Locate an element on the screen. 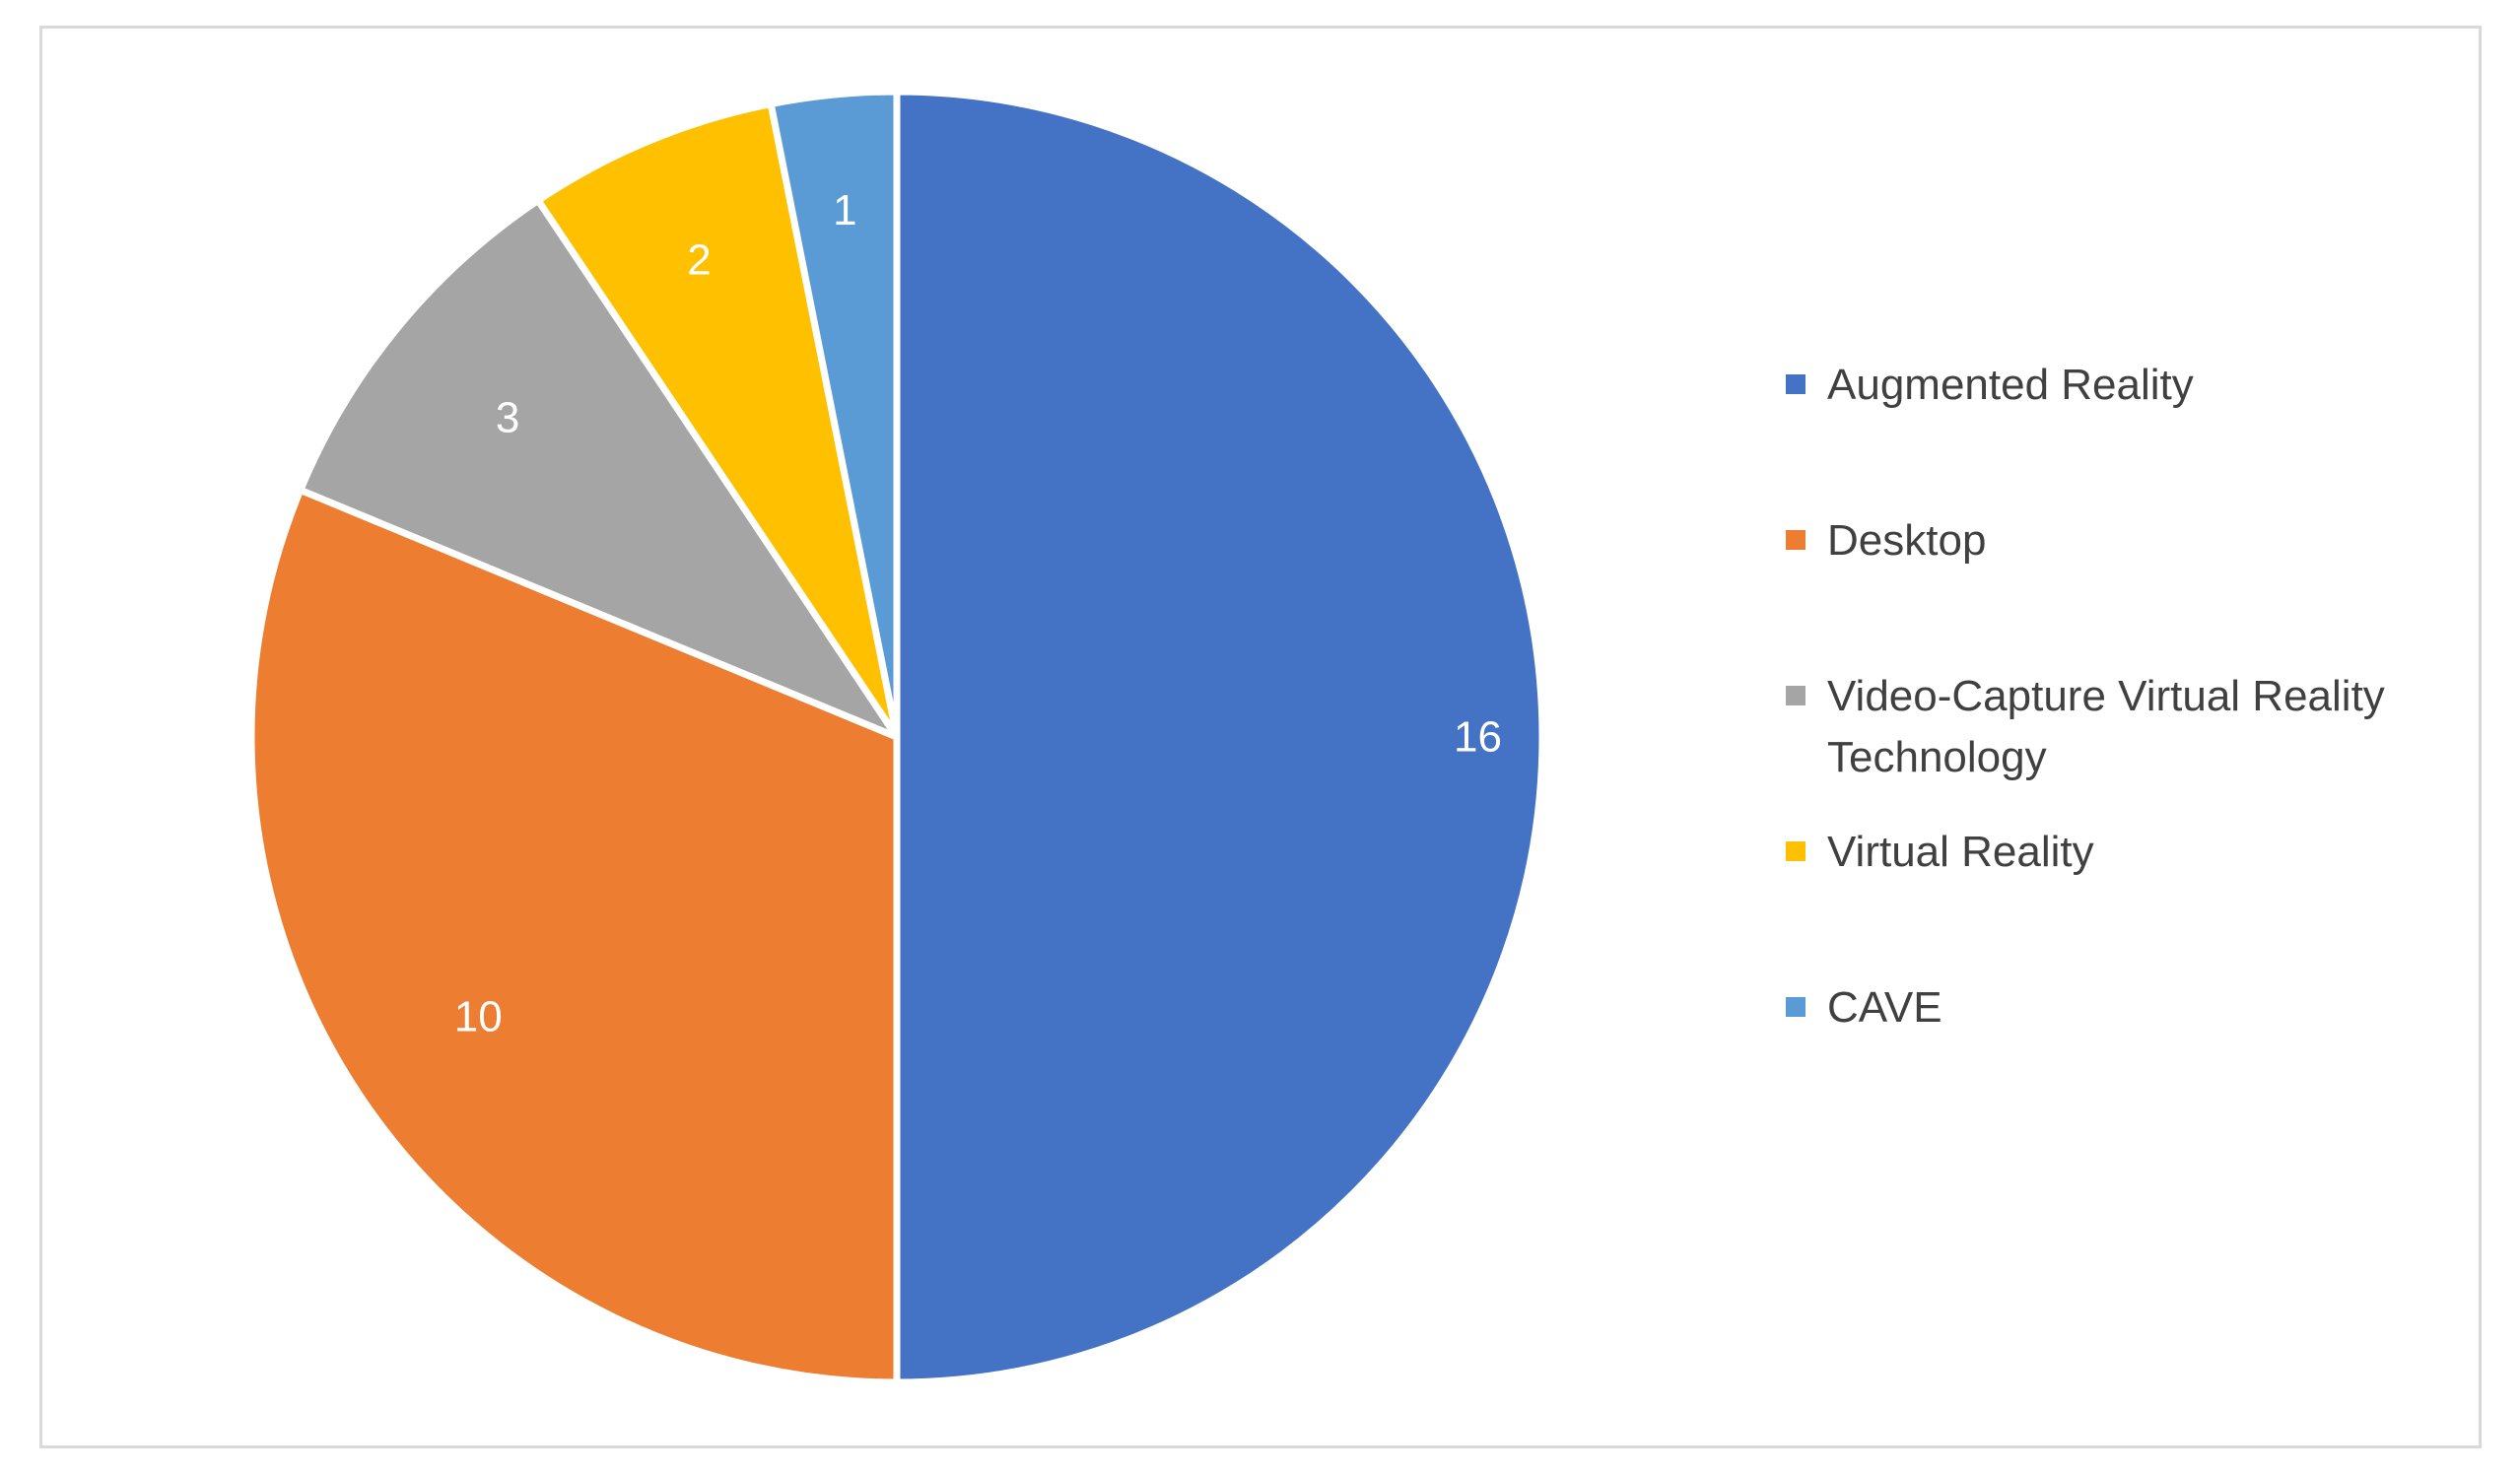 This screenshot has width=2520, height=1474. legend-item-cave: CAVE is located at coordinates (2112, 1008).